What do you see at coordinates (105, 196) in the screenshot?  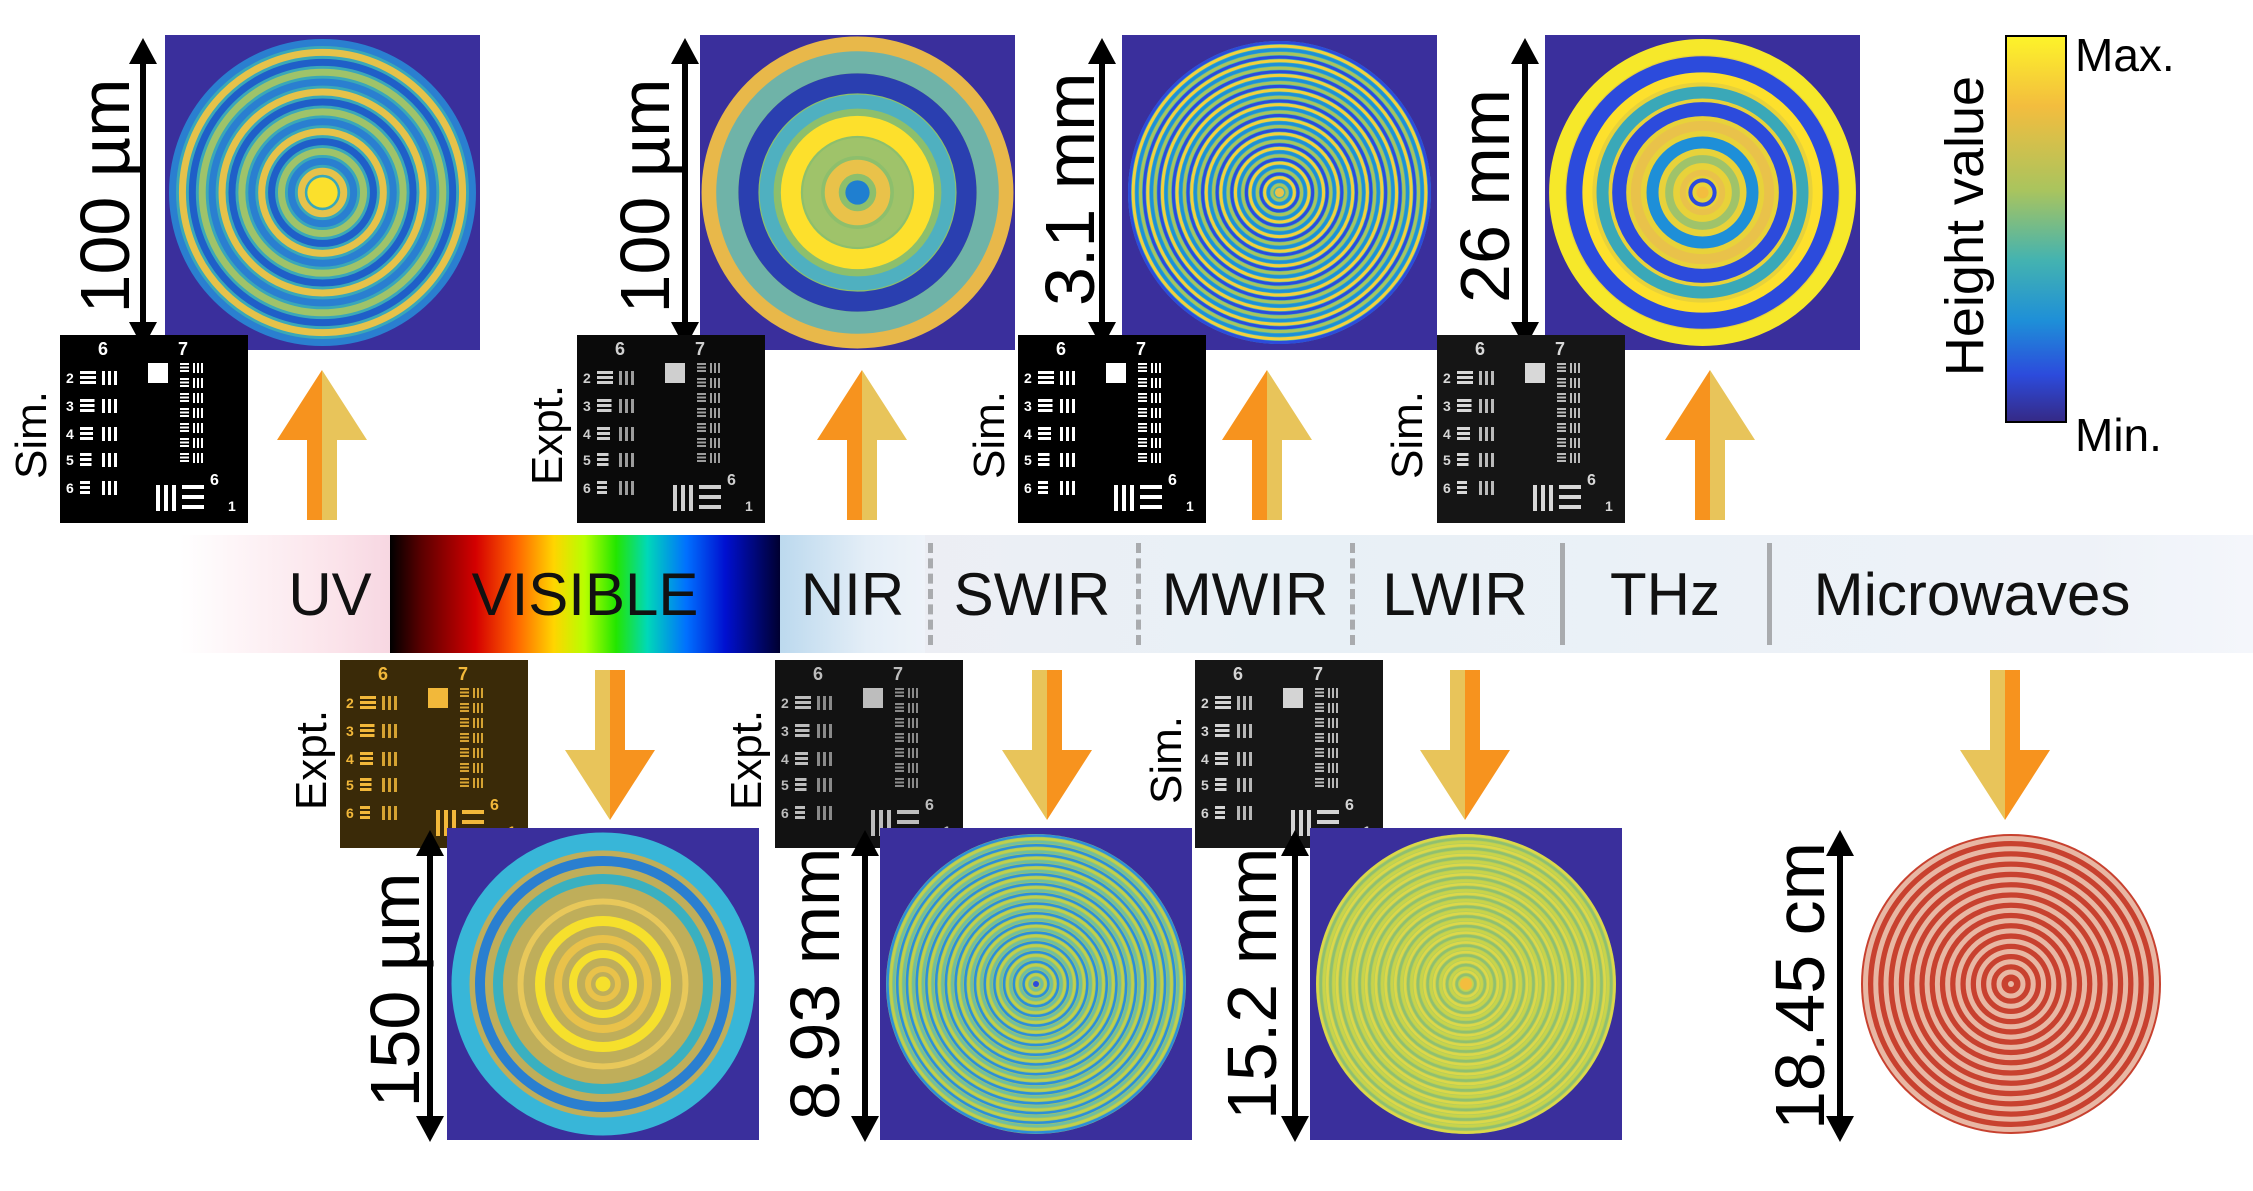 I see `size-label-uv: 100 µm` at bounding box center [105, 196].